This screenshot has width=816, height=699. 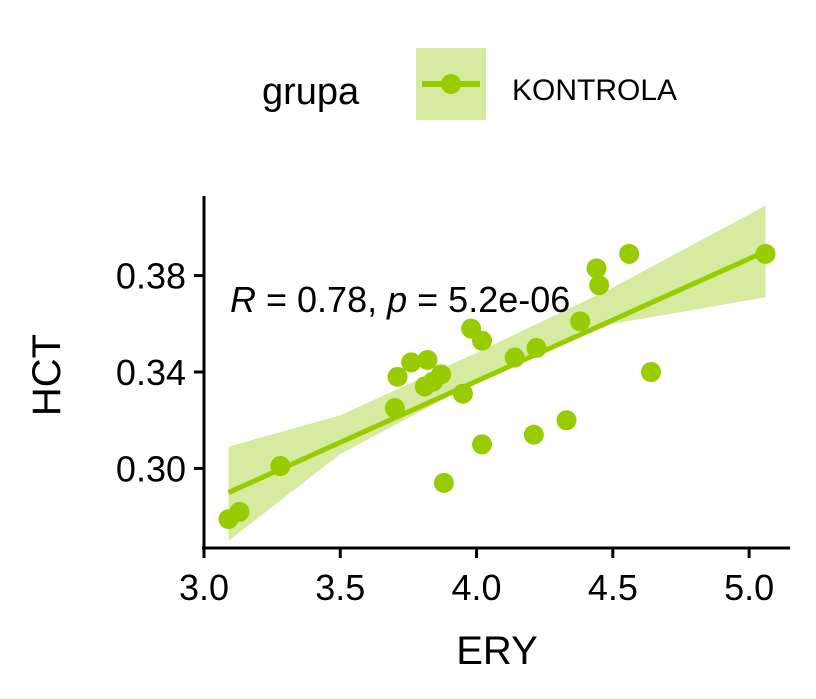 I want to click on correlation-annotation: R = 0.78, p = 5.2e-06, so click(x=400, y=299).